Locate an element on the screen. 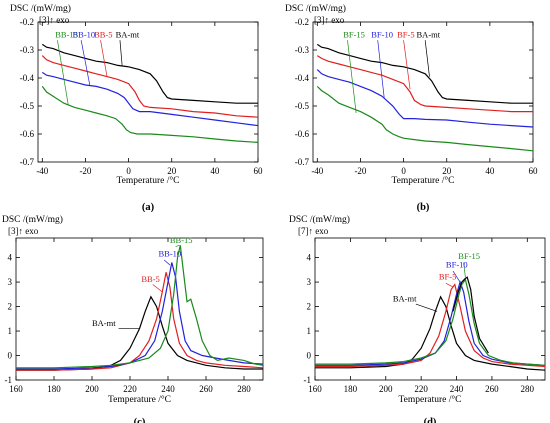 This screenshot has height=423, width=550. x-tick-label: 0 is located at coordinates (403, 171).